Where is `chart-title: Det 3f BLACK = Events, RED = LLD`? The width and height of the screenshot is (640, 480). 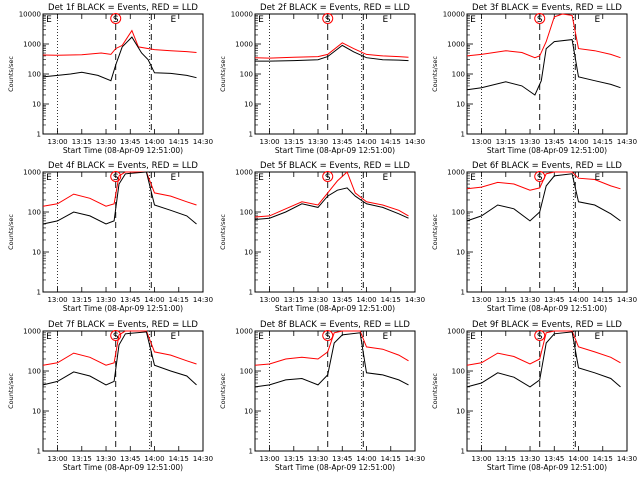 chart-title: Det 3f BLACK = Events, RED = LLD is located at coordinates (547, 8).